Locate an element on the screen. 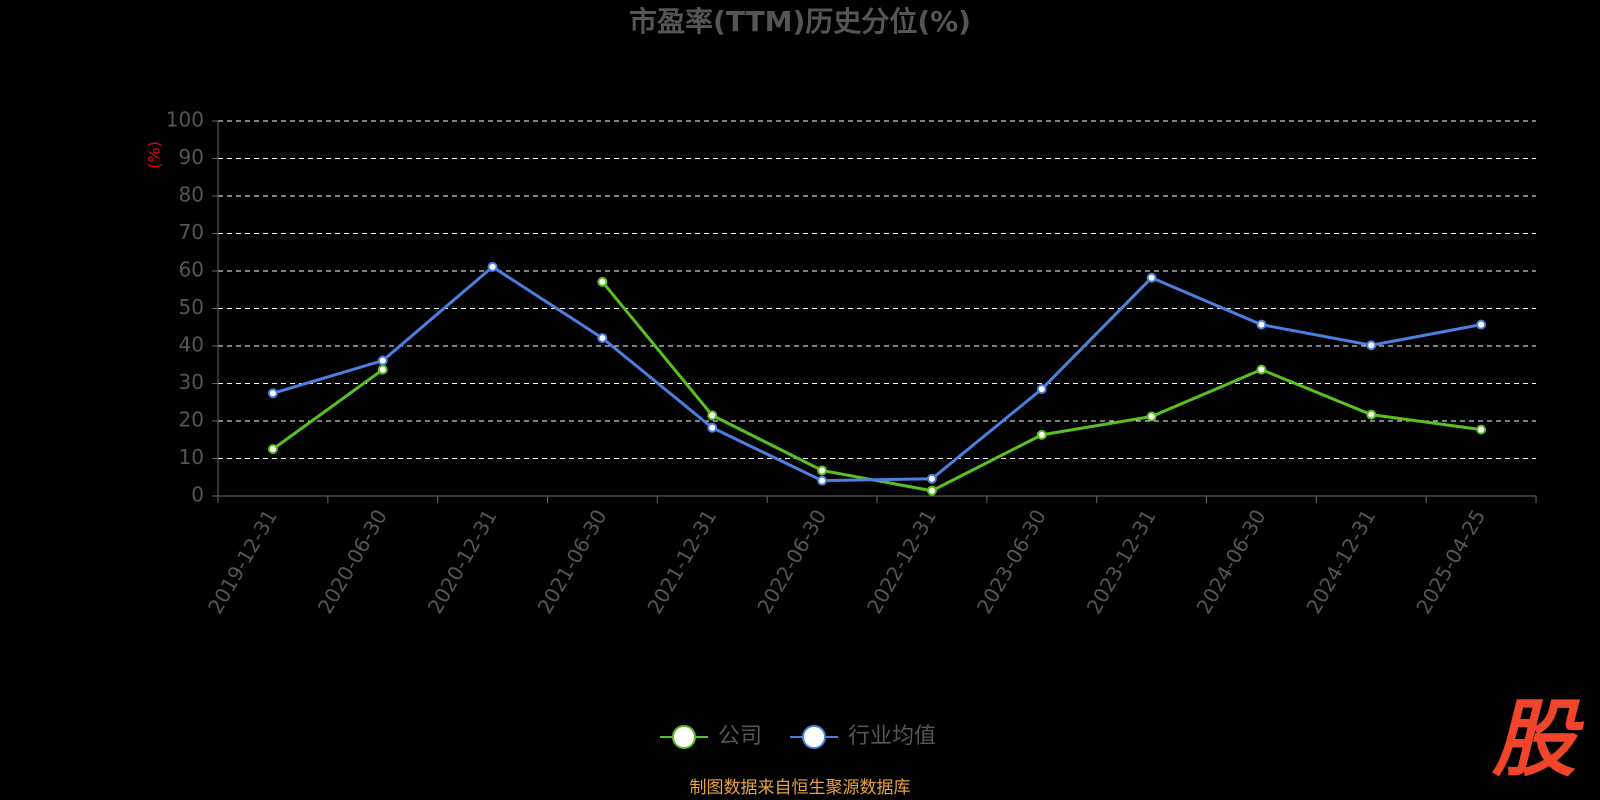 The width and height of the screenshot is (1600, 800). y-tick-label: 60 is located at coordinates (191, 270).